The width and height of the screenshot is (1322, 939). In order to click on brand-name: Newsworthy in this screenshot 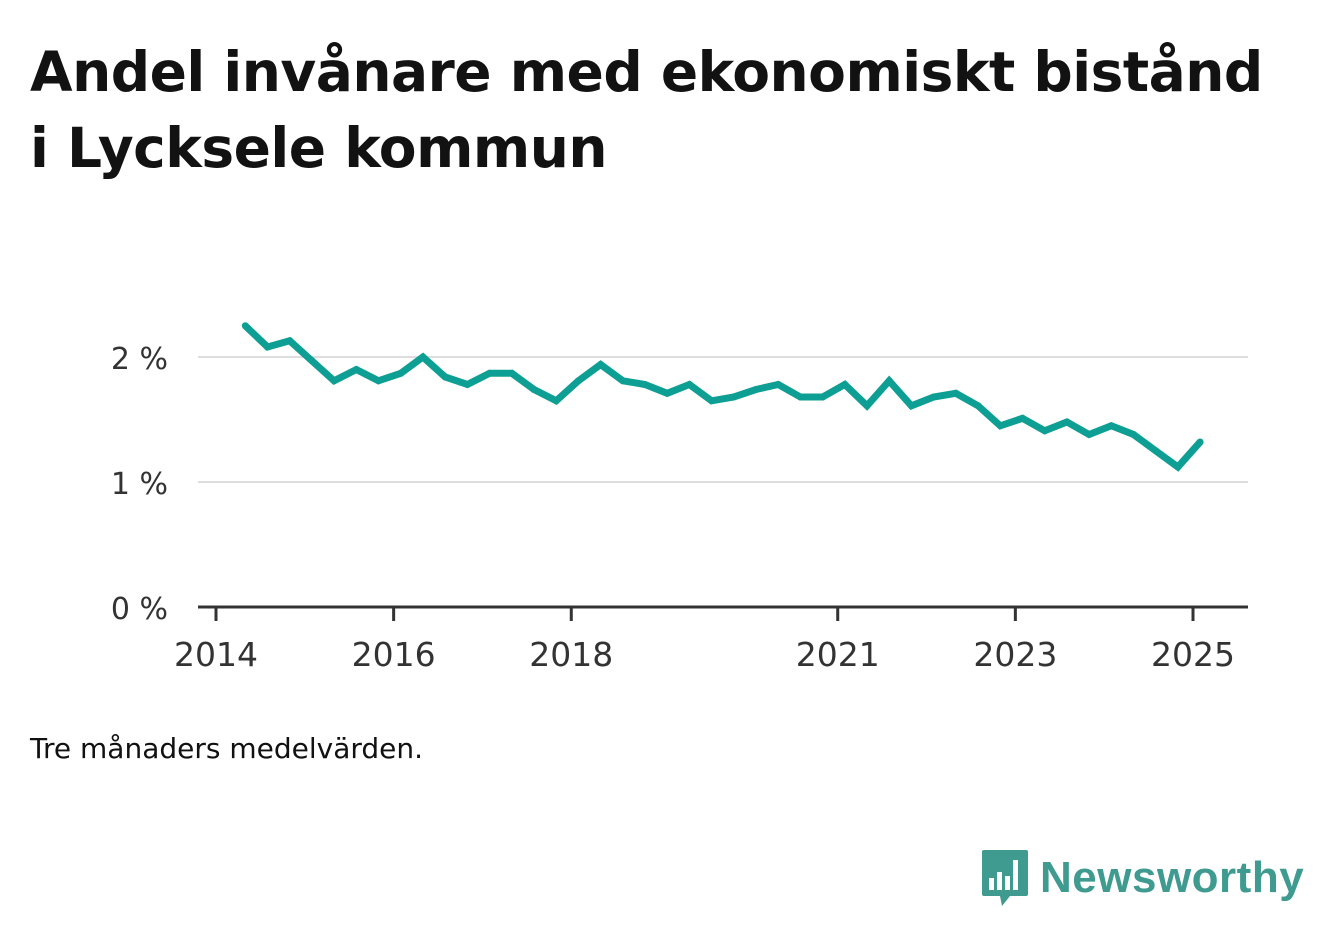, I will do `click(1172, 877)`.